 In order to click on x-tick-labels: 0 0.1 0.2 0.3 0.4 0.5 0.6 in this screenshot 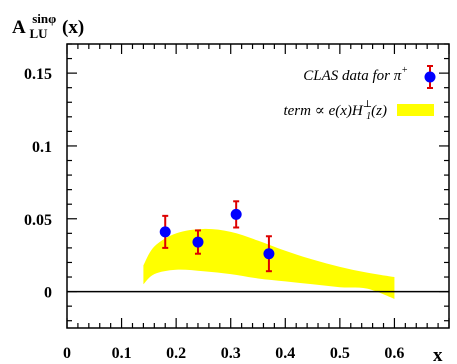, I will do `click(233, 353)`.